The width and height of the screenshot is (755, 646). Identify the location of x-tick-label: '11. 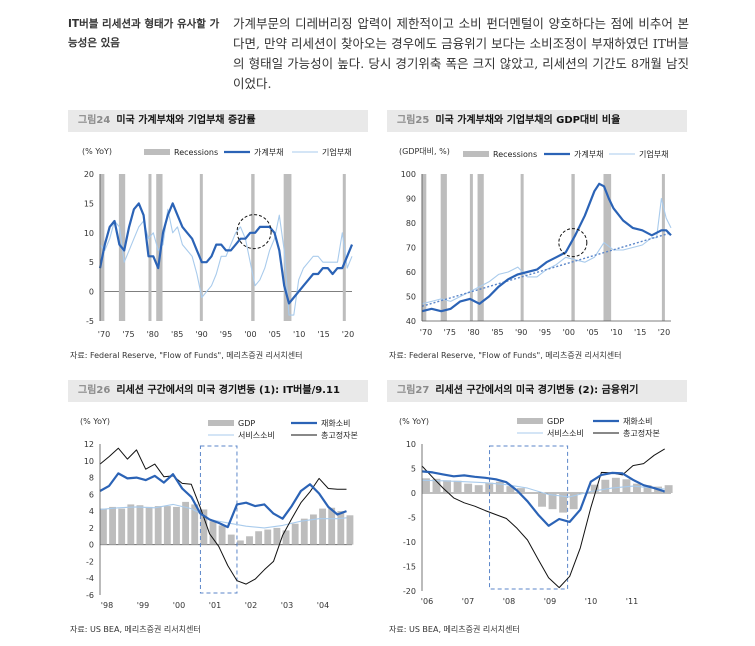
(632, 601).